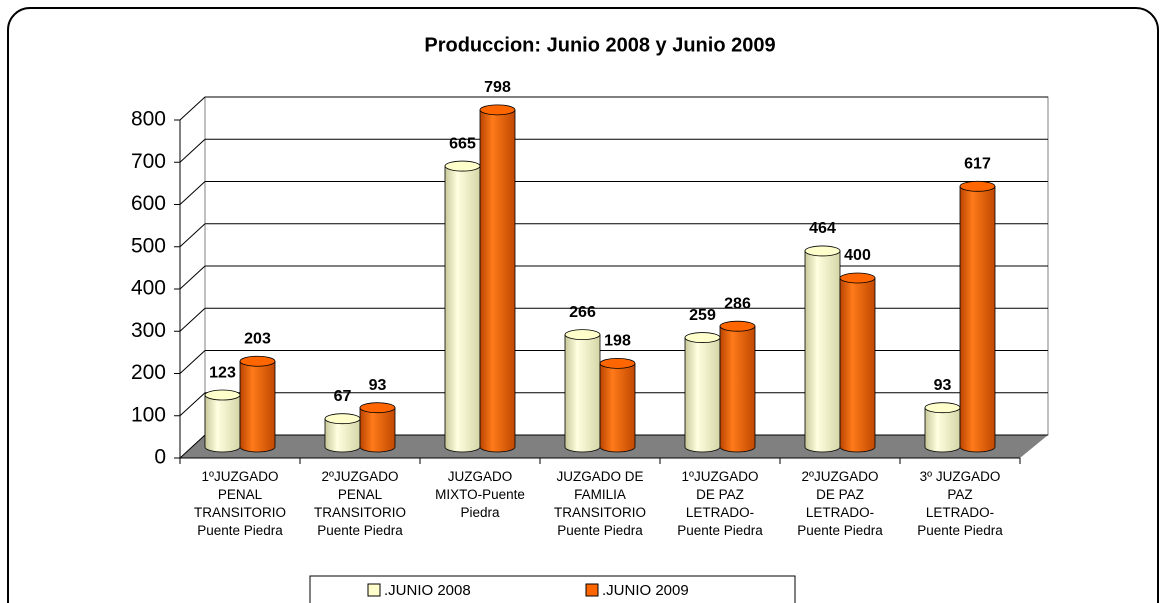 The image size is (1167, 603). What do you see at coordinates (645, 590) in the screenshot?
I see `legend-label: .JUNIO 2009` at bounding box center [645, 590].